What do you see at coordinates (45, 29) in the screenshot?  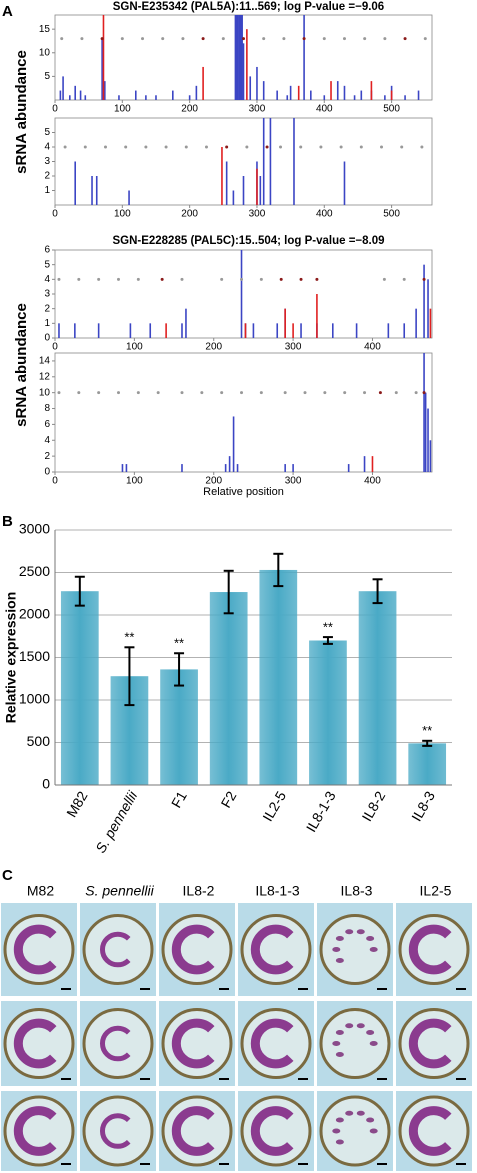 I see `y-tick-label: 15` at bounding box center [45, 29].